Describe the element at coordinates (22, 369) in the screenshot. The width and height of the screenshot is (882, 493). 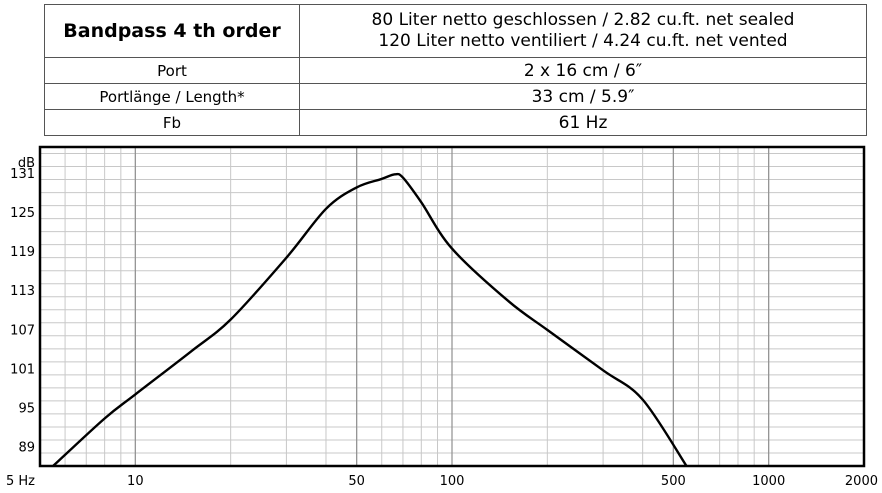
I see `y-tick-label: 101` at that location.